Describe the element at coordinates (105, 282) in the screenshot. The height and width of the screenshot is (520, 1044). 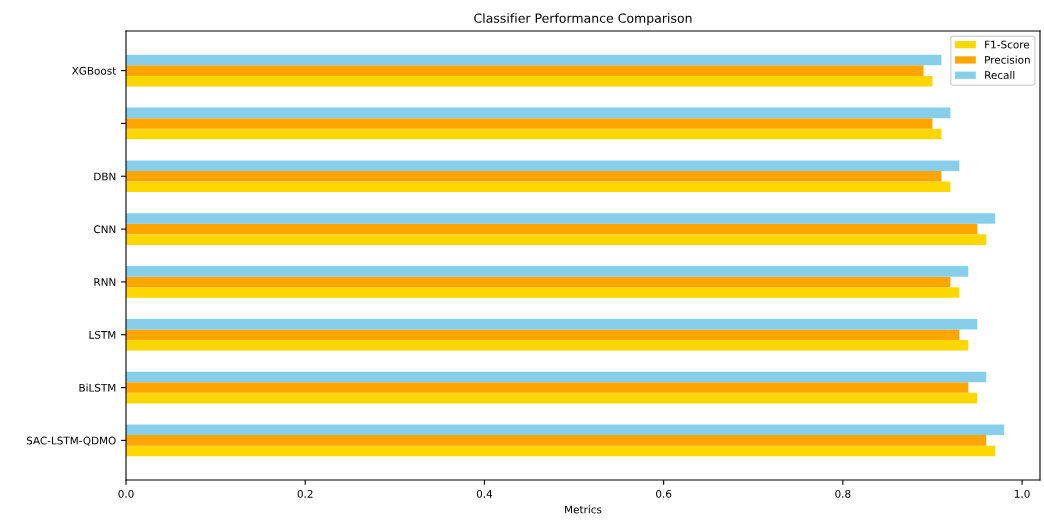
I see `y-tick-label: RNN` at that location.